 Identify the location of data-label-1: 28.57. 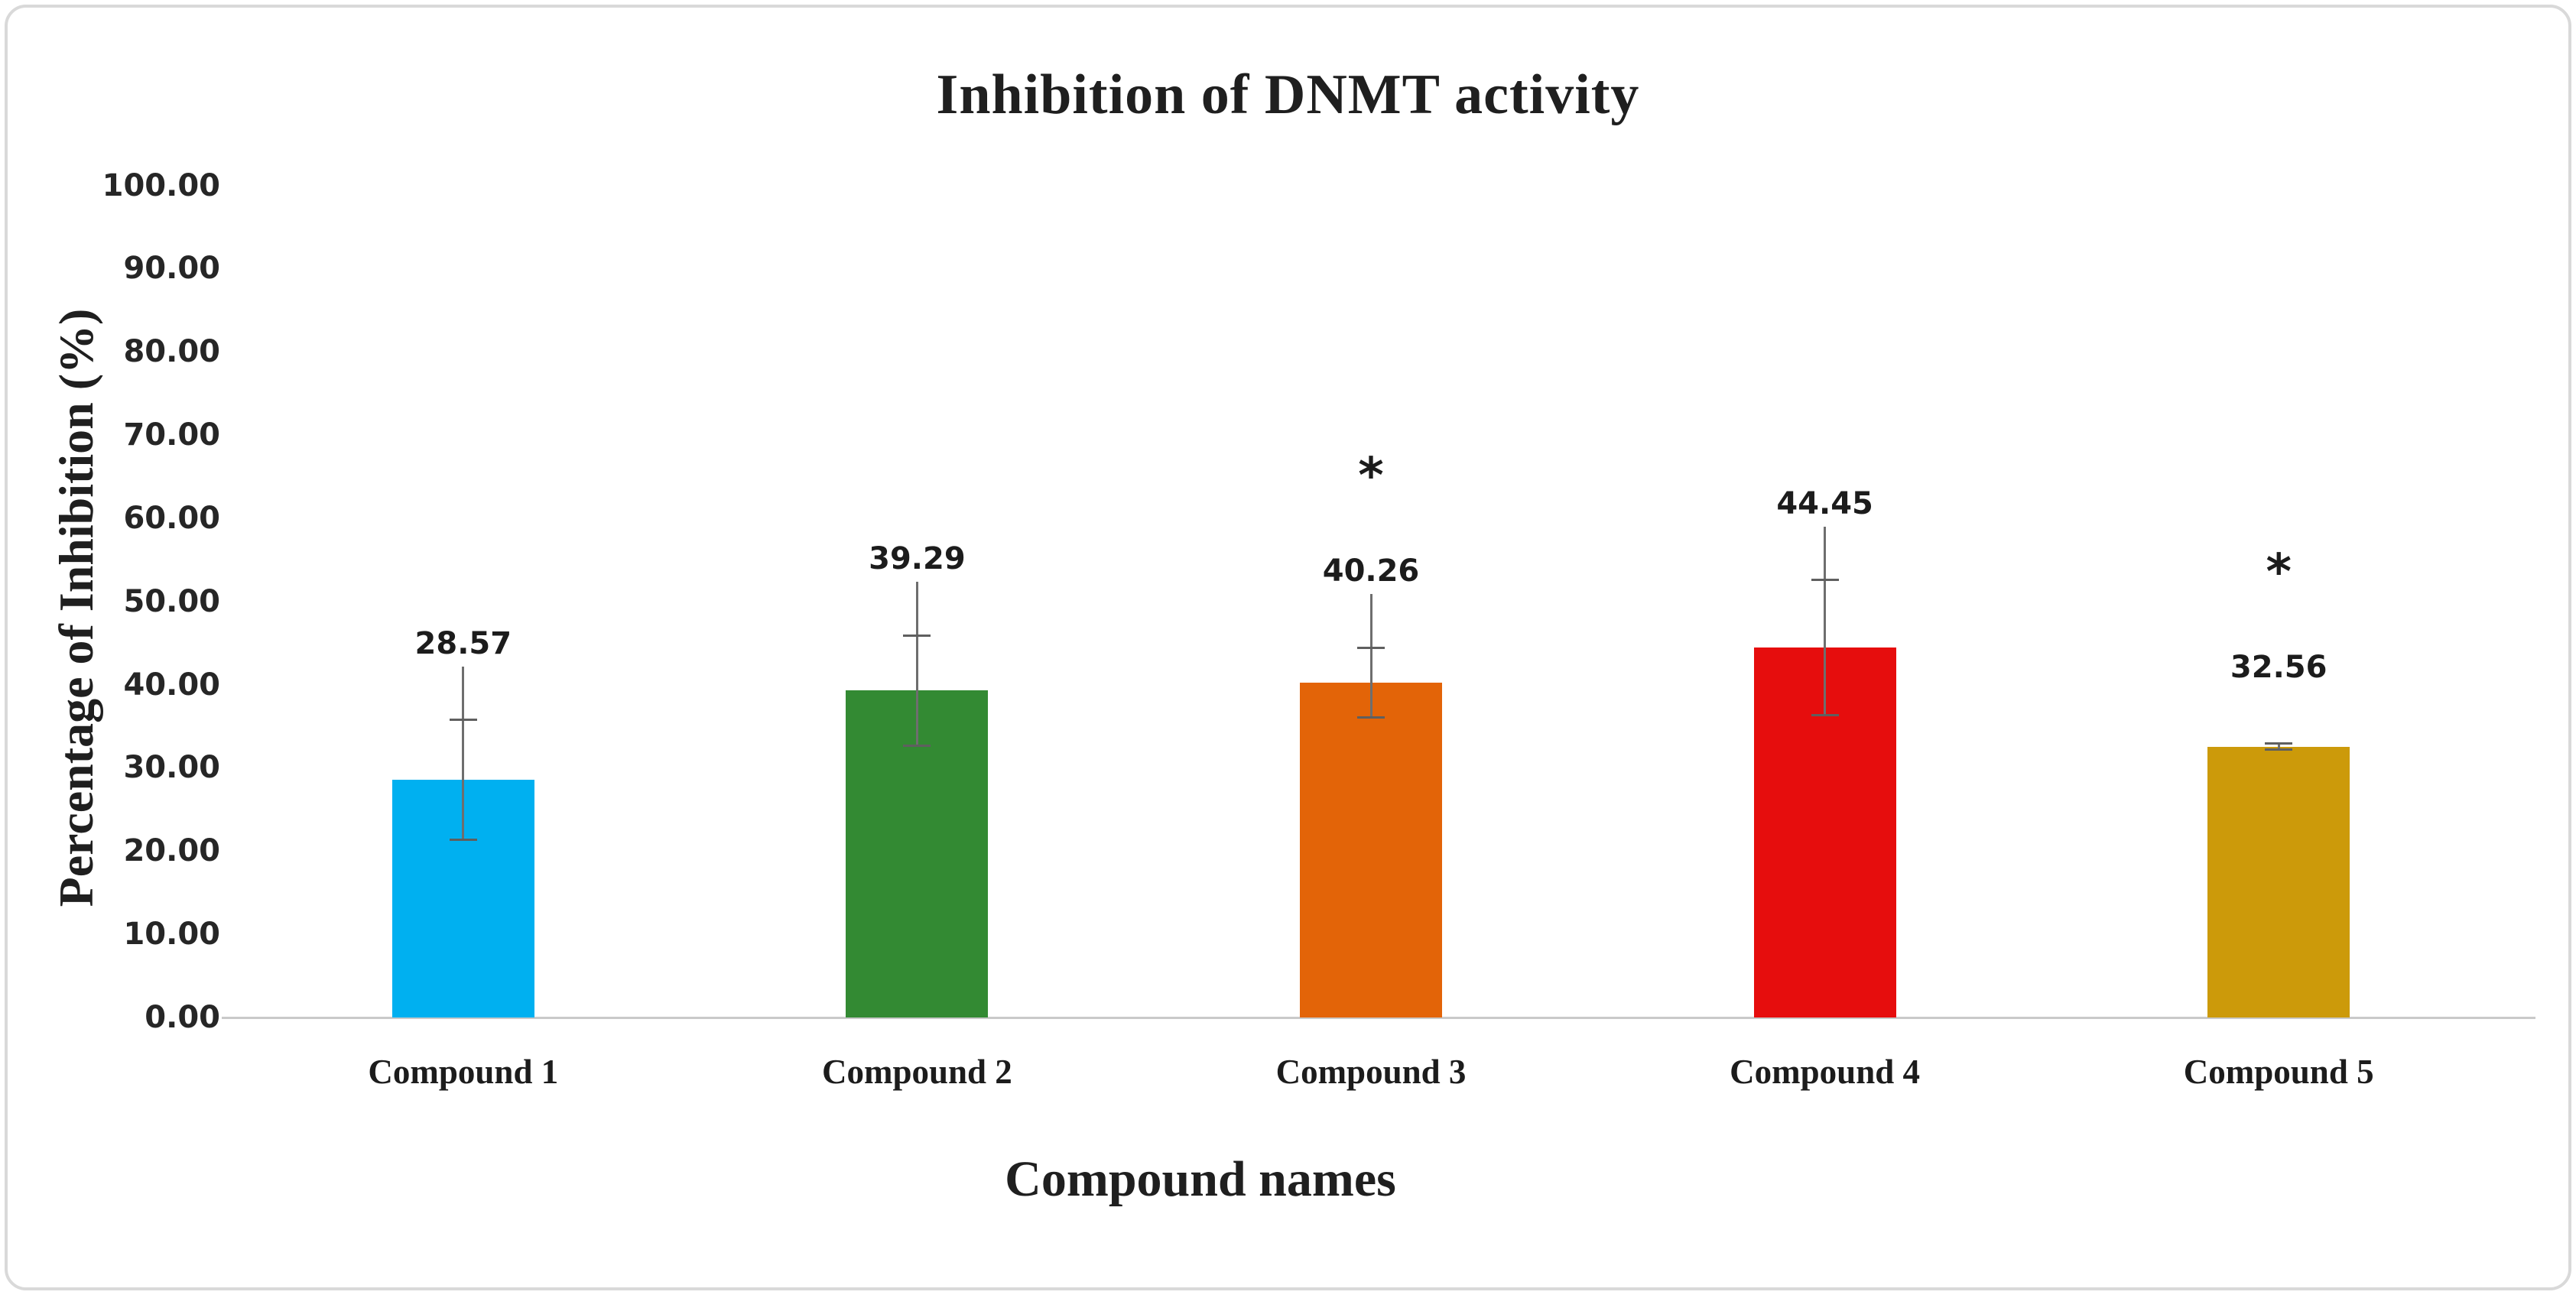
(463, 643).